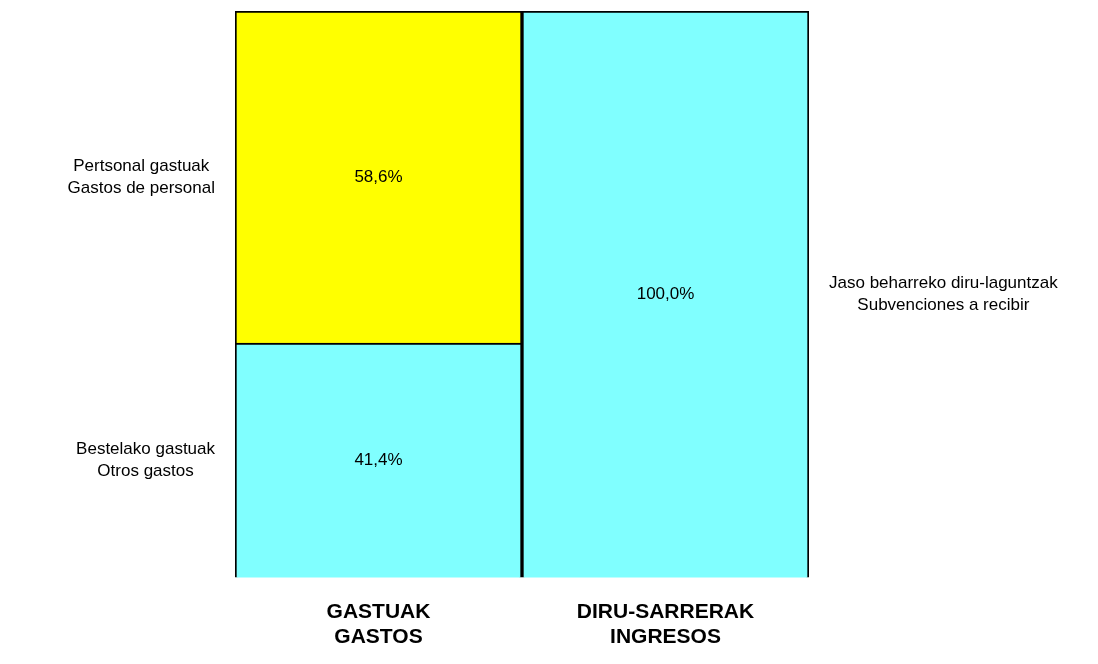 The height and width of the screenshot is (664, 1098). What do you see at coordinates (146, 459) in the screenshot?
I see `series-label: Bestelako gastuak Otros gastos` at bounding box center [146, 459].